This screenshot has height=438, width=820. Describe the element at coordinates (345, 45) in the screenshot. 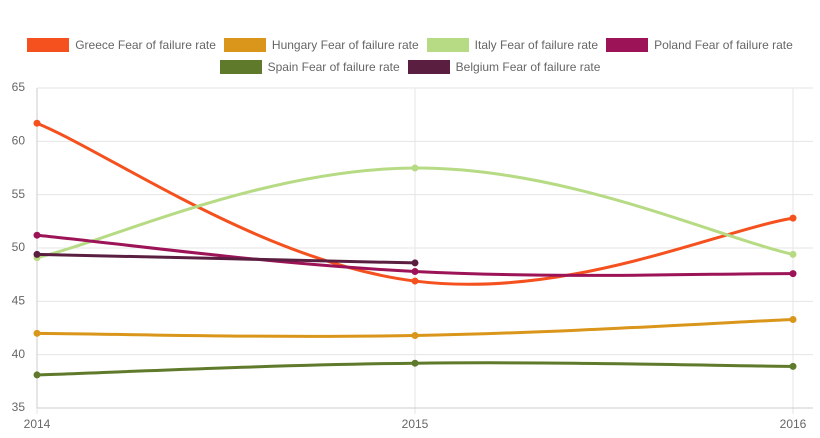

I see `legend-label: Hungary Fear of failure rate` at that location.